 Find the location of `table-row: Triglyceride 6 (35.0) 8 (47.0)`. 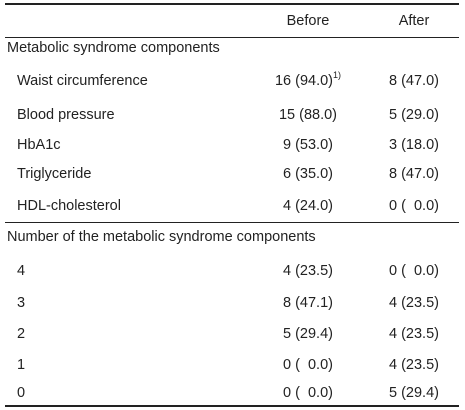

table-row: Triglyceride 6 (35.0) 8 (47.0) is located at coordinates (232, 174).